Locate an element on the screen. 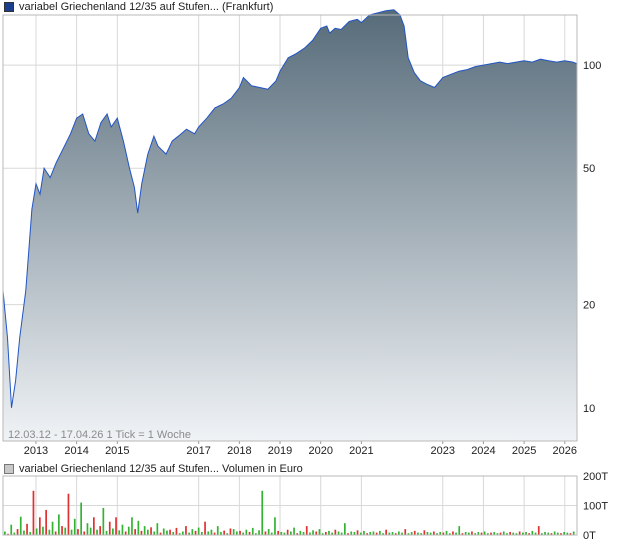 Image resolution: width=620 pixels, height=546 pixels. price-x-tick-label: 2014 is located at coordinates (76, 451).